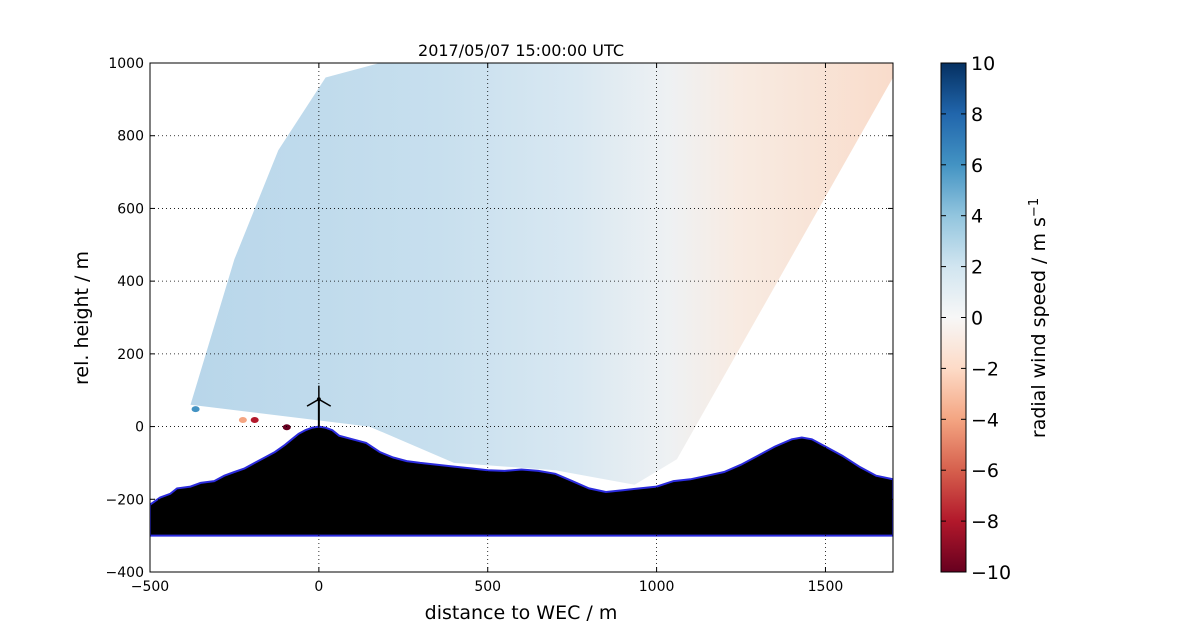  What do you see at coordinates (130, 355) in the screenshot?
I see `y-tick-label: 200` at bounding box center [130, 355].